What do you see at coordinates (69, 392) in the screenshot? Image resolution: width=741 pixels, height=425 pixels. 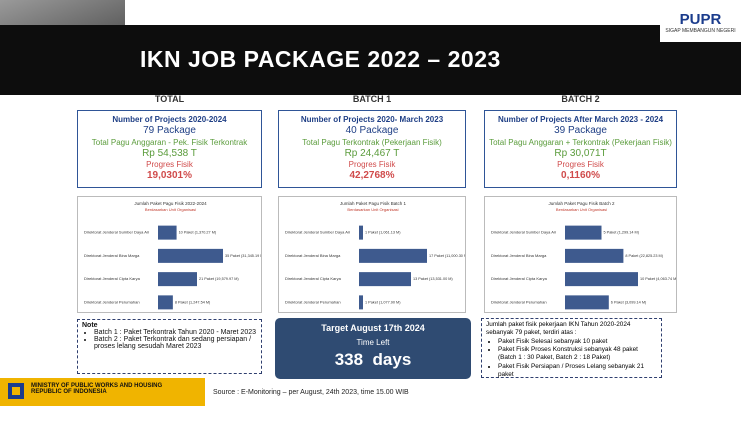 I see `country: REPUBLIC OF INDONESIA` at bounding box center [69, 392].